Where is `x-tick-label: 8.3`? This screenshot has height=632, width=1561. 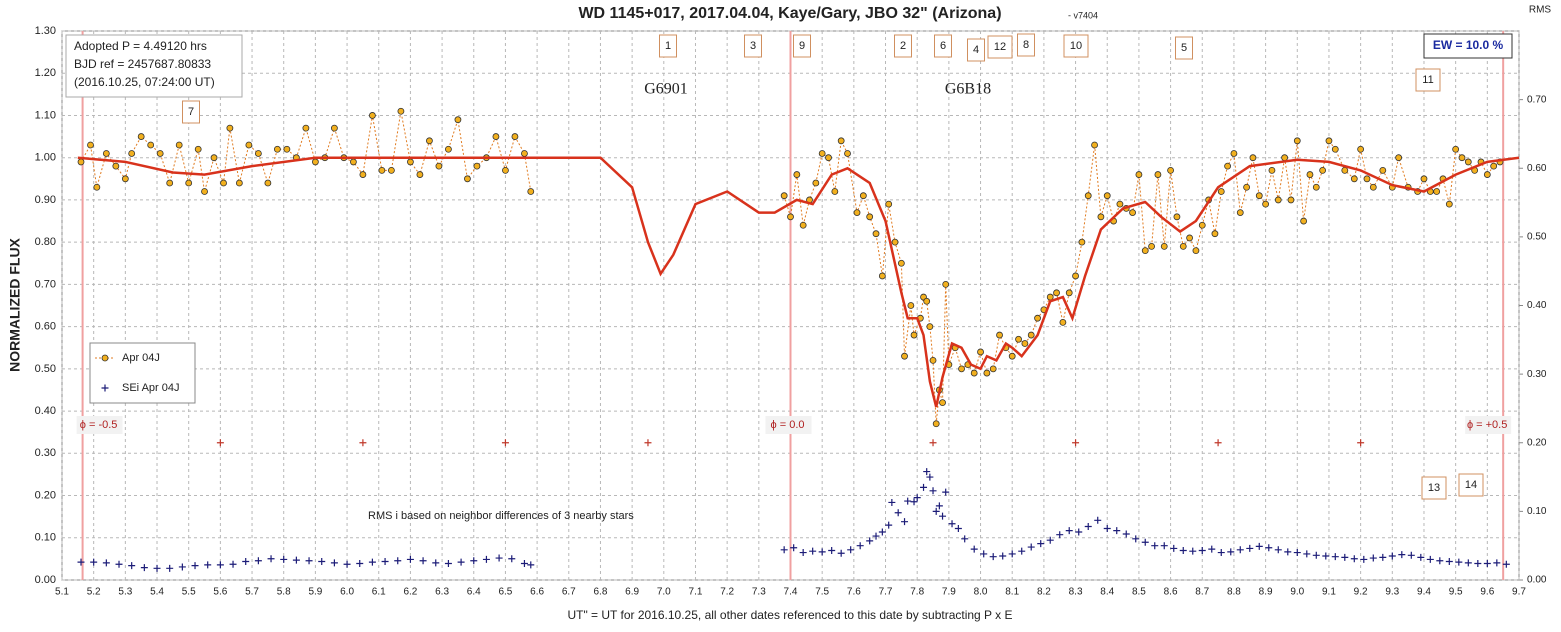
x-tick-label: 8.3 is located at coordinates (1076, 592).